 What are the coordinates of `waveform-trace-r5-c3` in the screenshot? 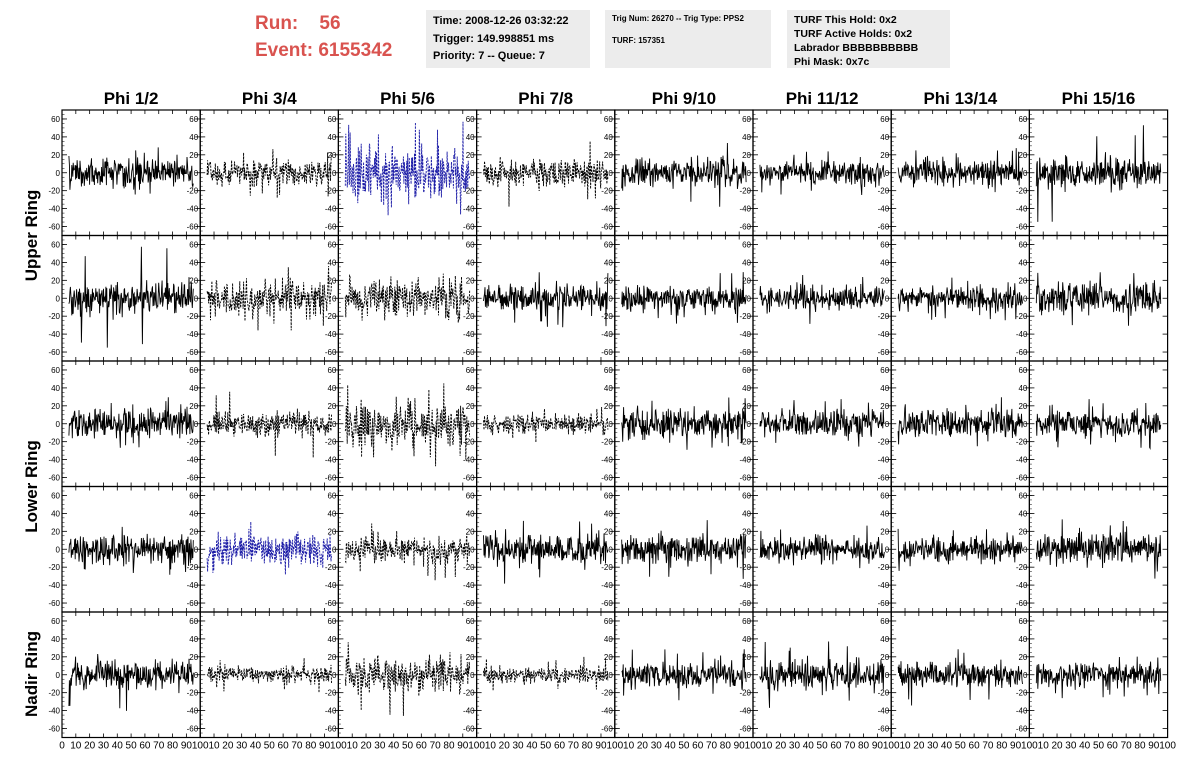 It's located at (407, 679).